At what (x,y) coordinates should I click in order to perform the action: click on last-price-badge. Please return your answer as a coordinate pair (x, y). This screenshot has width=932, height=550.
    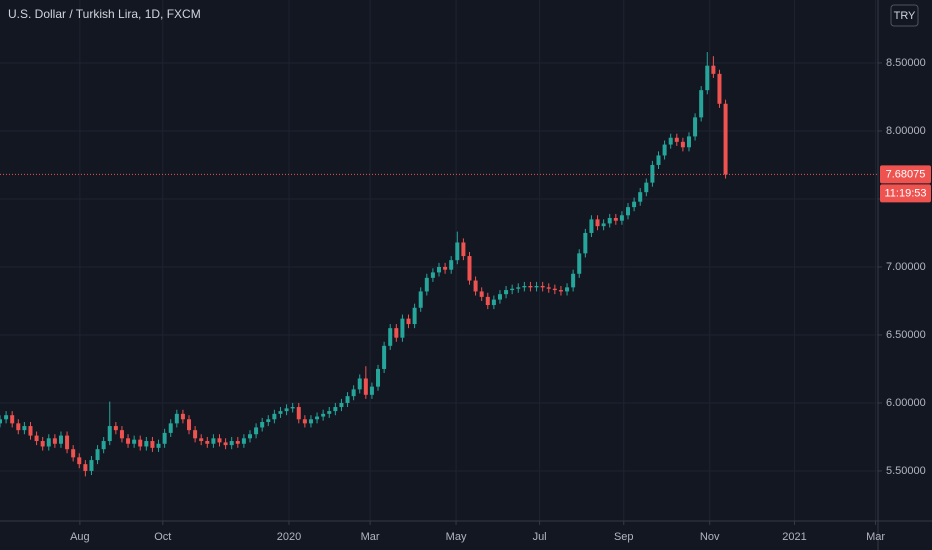
    Looking at the image, I should click on (905, 174).